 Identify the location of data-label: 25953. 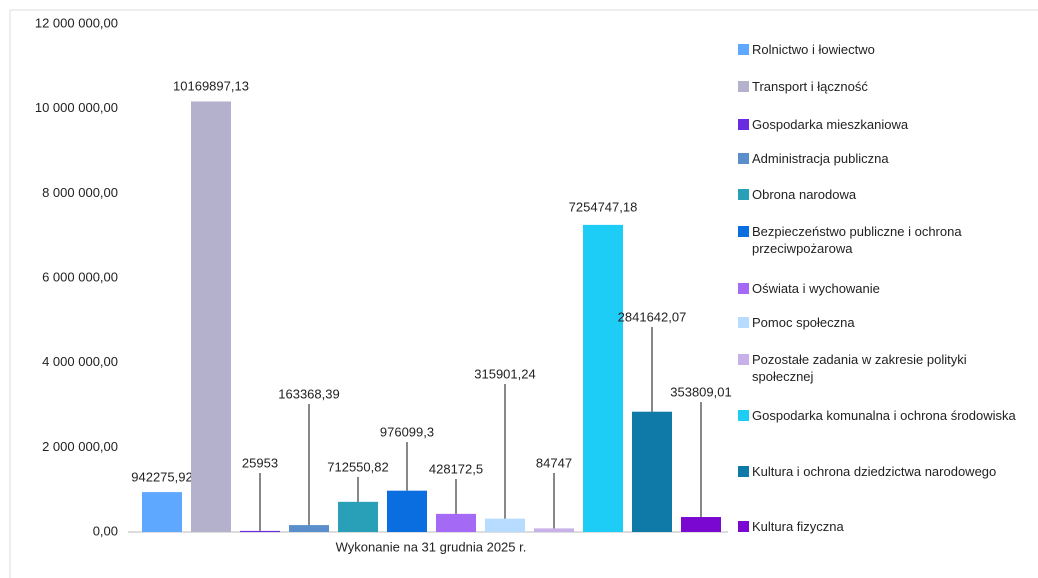
(260, 462).